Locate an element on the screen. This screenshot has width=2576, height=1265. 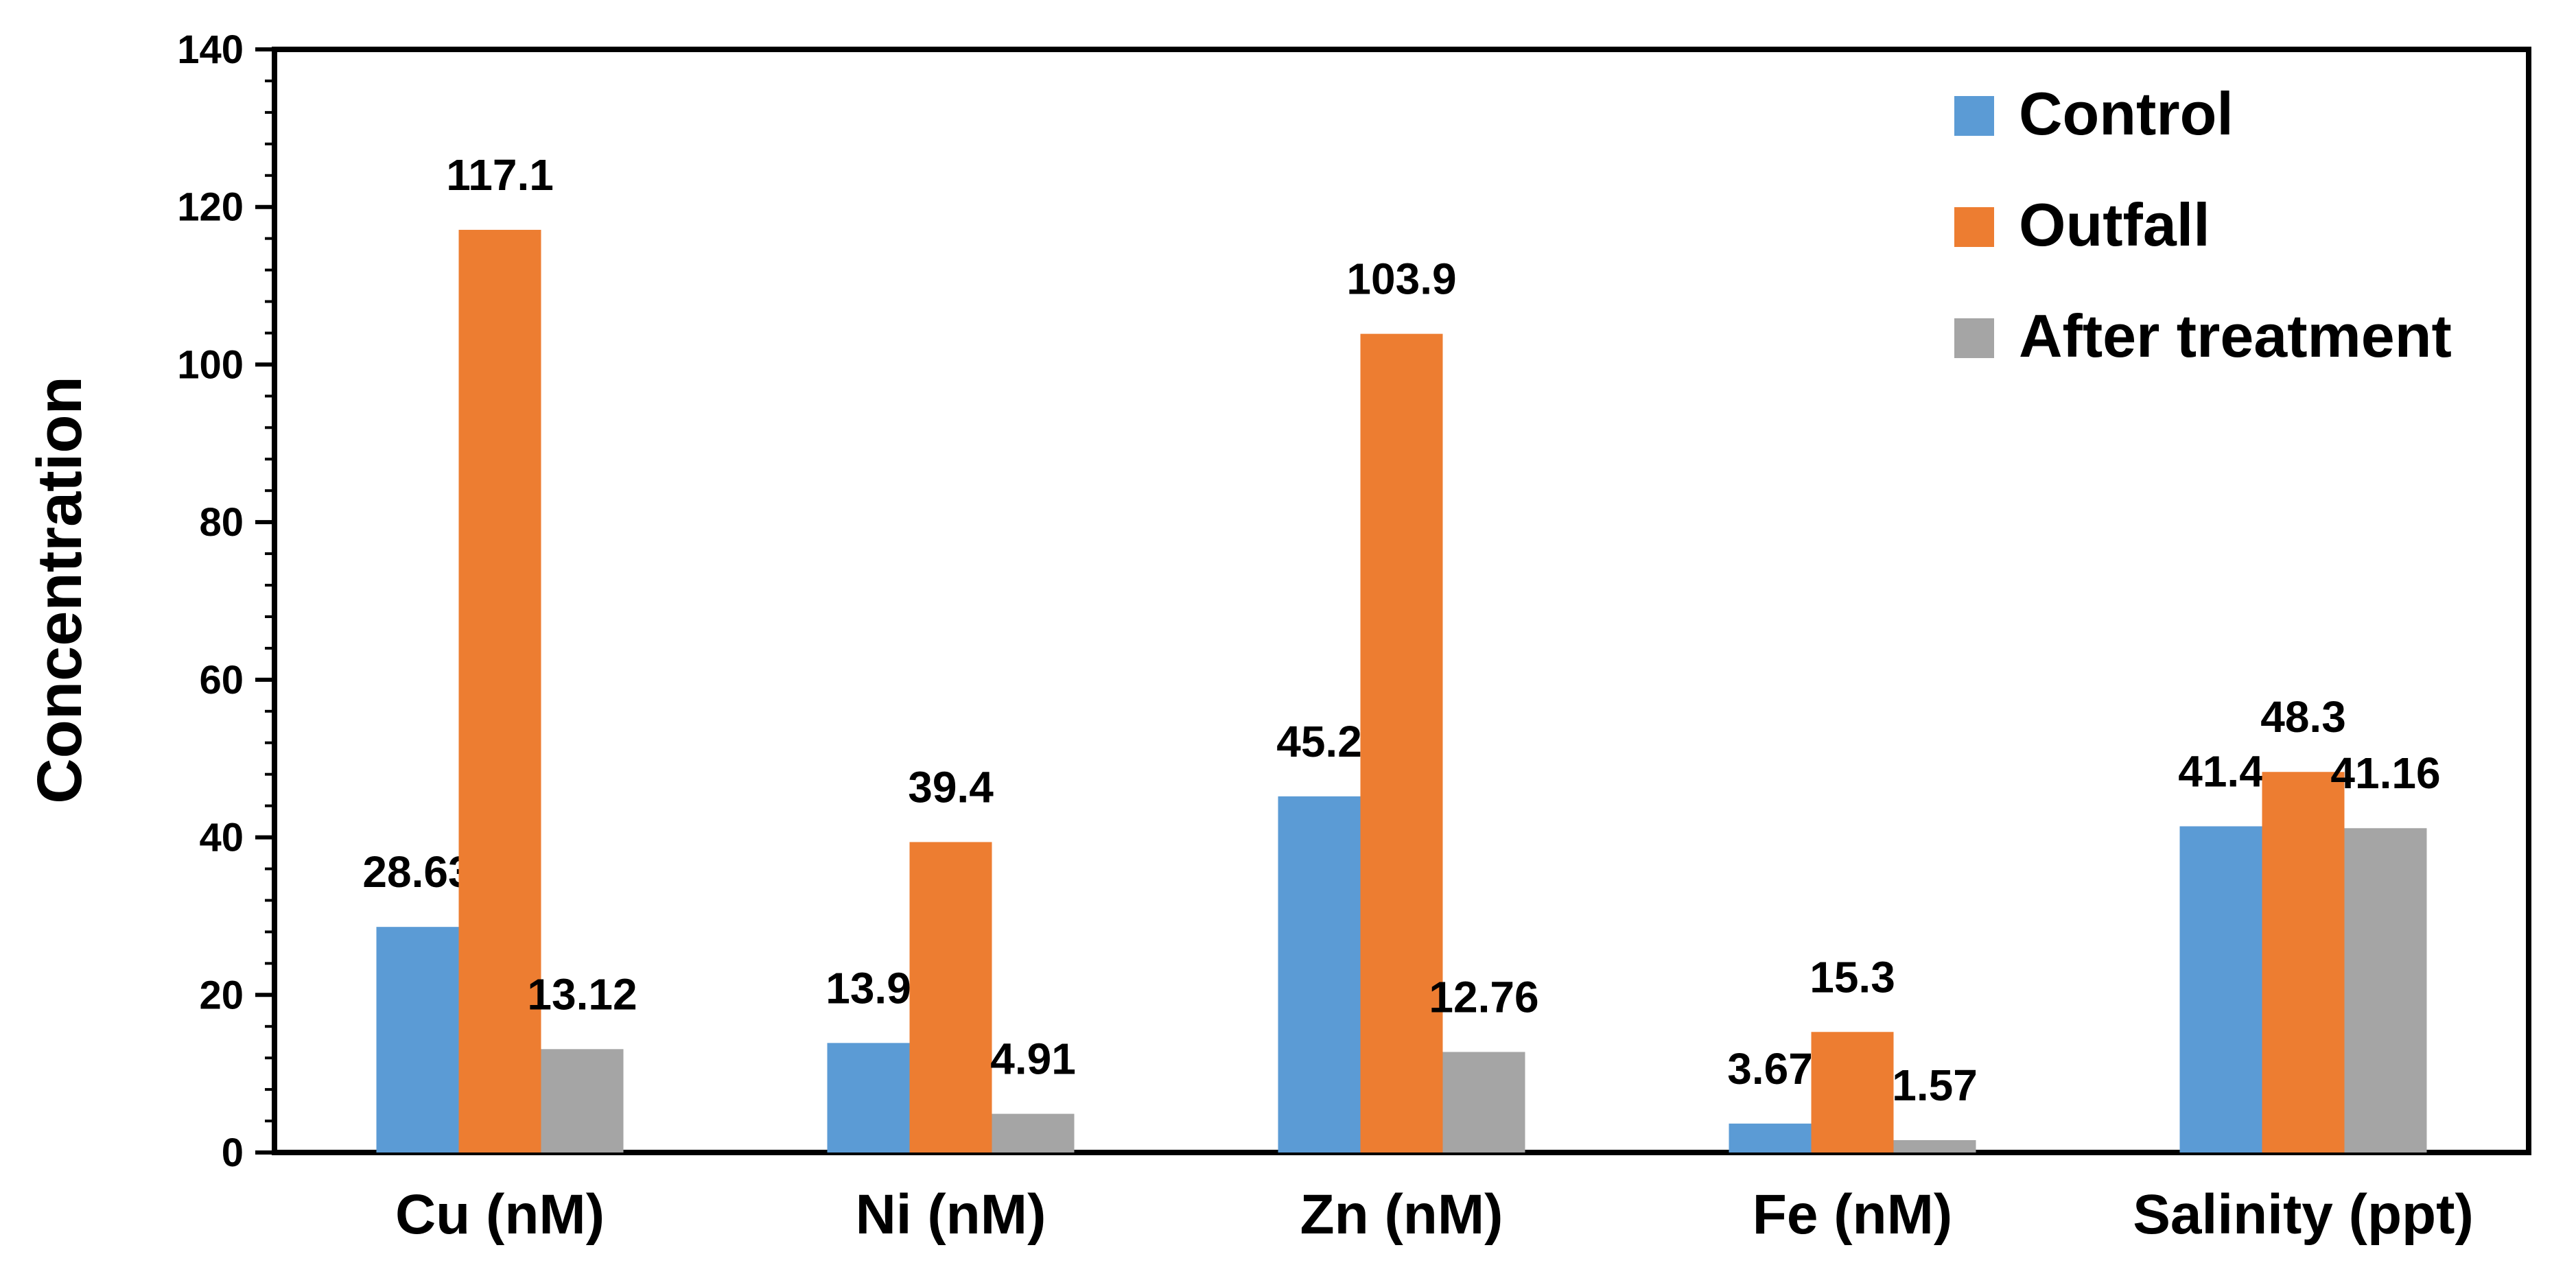
y-tick-label: 140 is located at coordinates (210, 50).